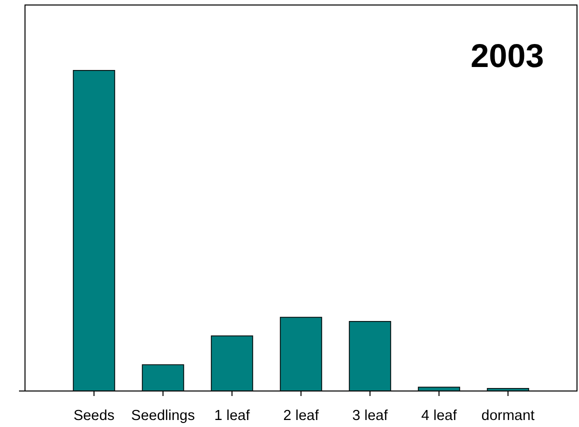  I want to click on x-tick-label: dormant, so click(508, 416).